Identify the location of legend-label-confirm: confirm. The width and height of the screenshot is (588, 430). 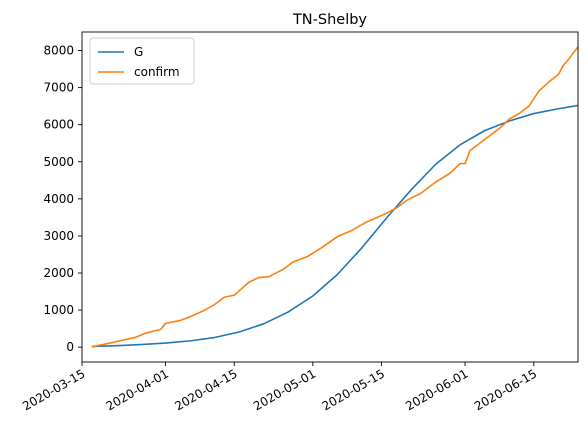
(157, 72).